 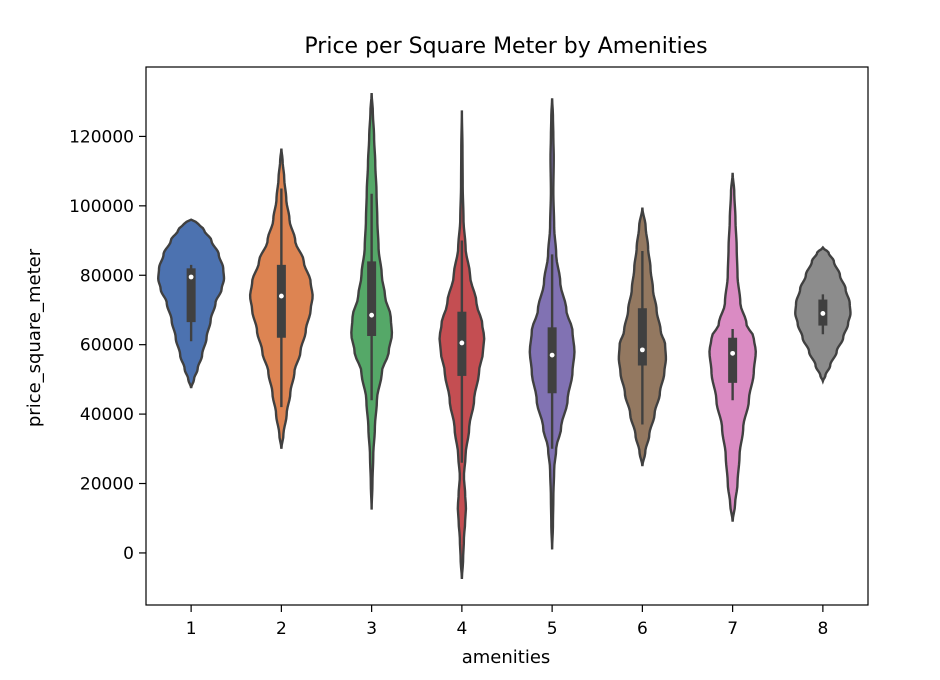 I want to click on x-tick-label: 2, so click(x=281, y=629).